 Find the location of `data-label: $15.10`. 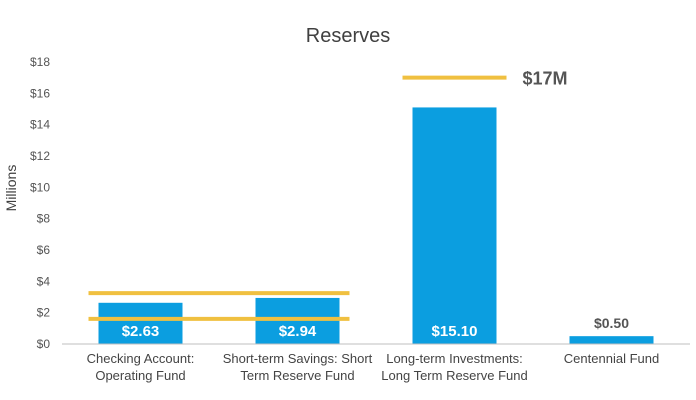

data-label: $15.10 is located at coordinates (455, 331).